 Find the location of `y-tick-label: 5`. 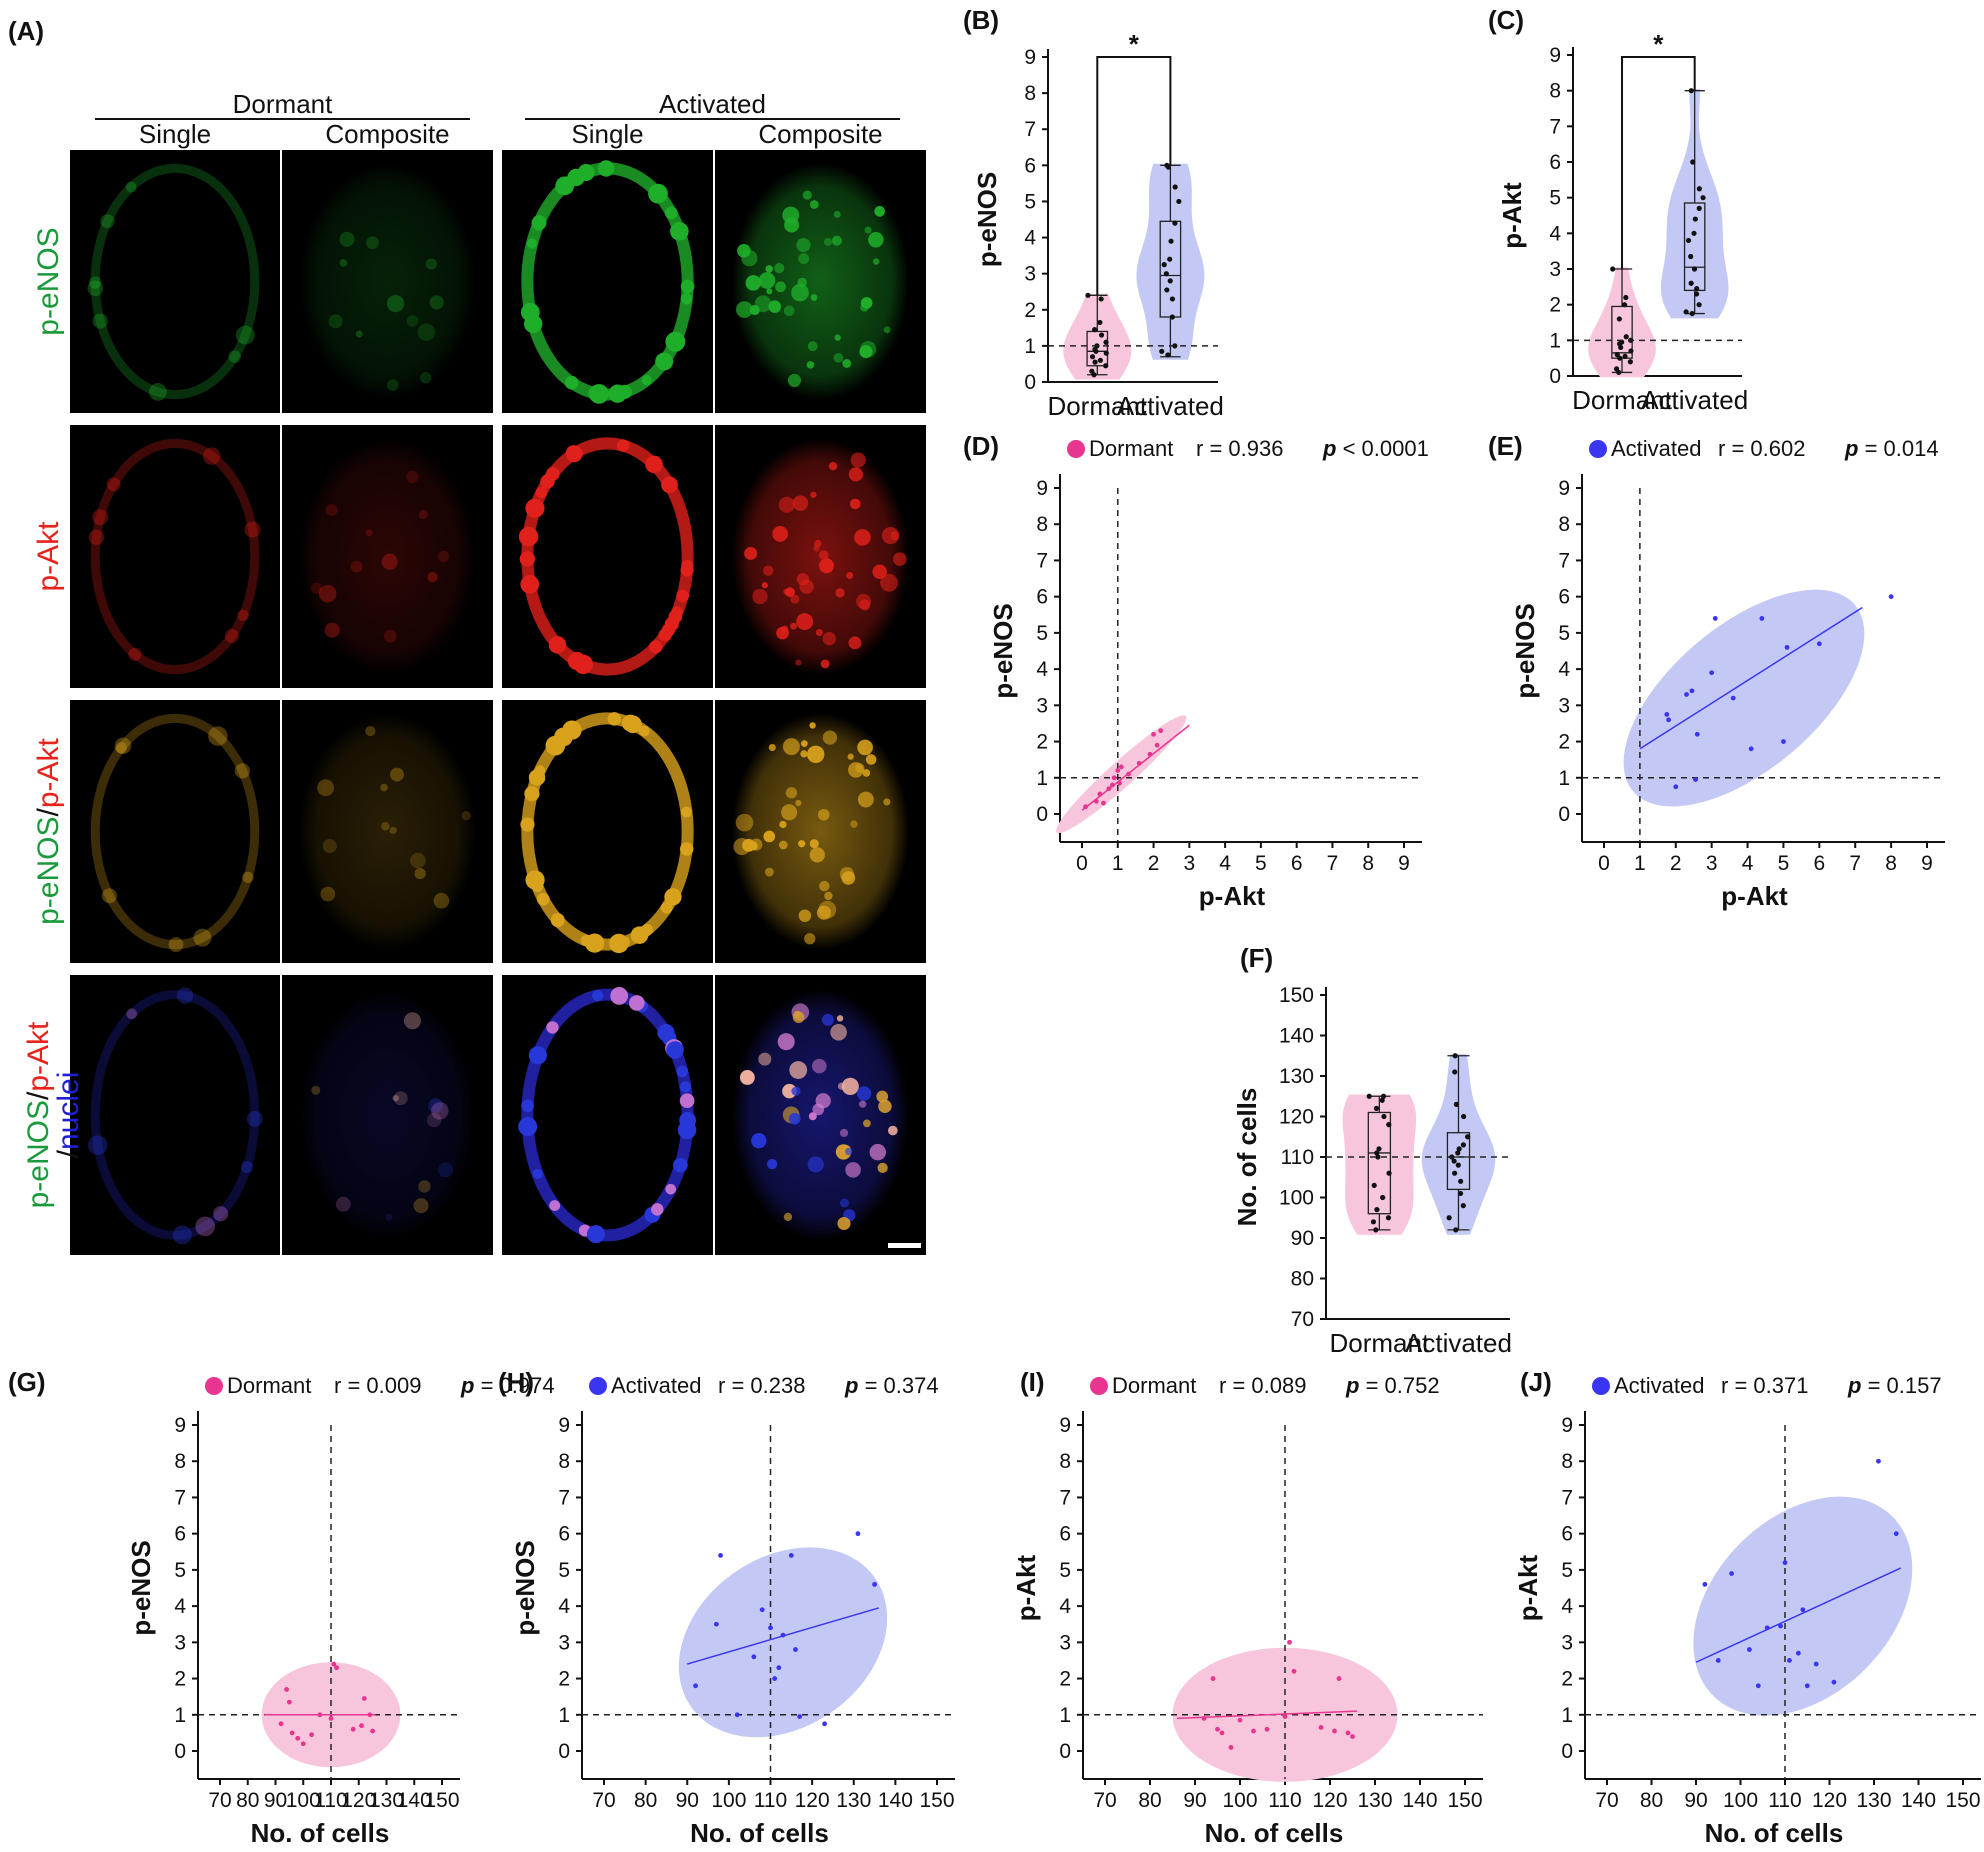

y-tick-label: 5 is located at coordinates (1042, 633).